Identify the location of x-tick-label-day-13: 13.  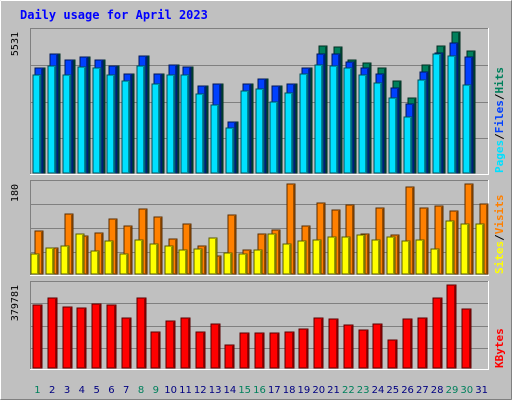
(215, 390).